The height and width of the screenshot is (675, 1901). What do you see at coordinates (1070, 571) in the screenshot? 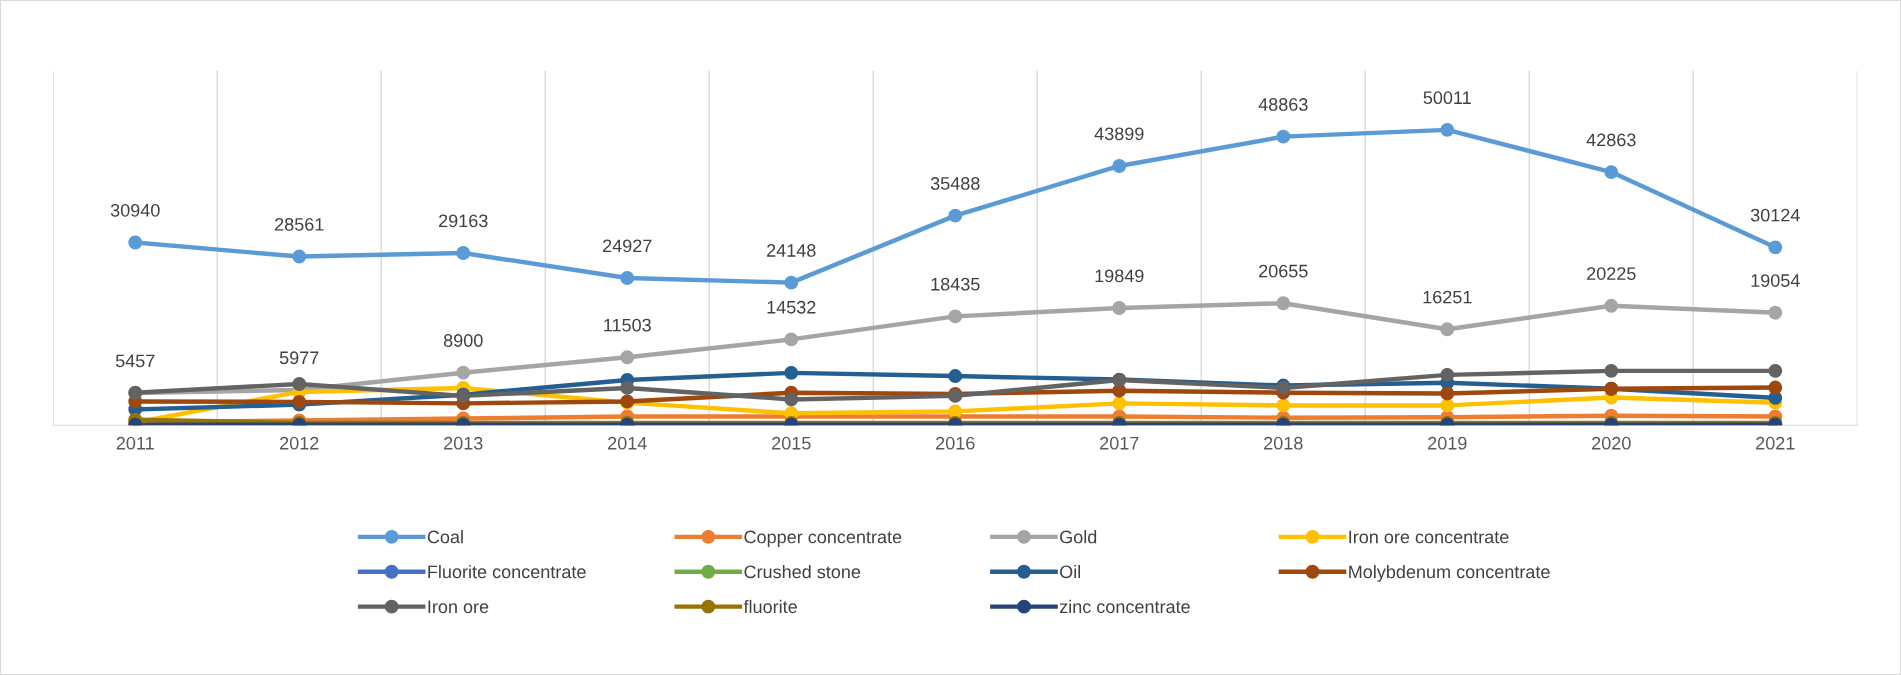
I see `legend-label: Oil` at bounding box center [1070, 571].